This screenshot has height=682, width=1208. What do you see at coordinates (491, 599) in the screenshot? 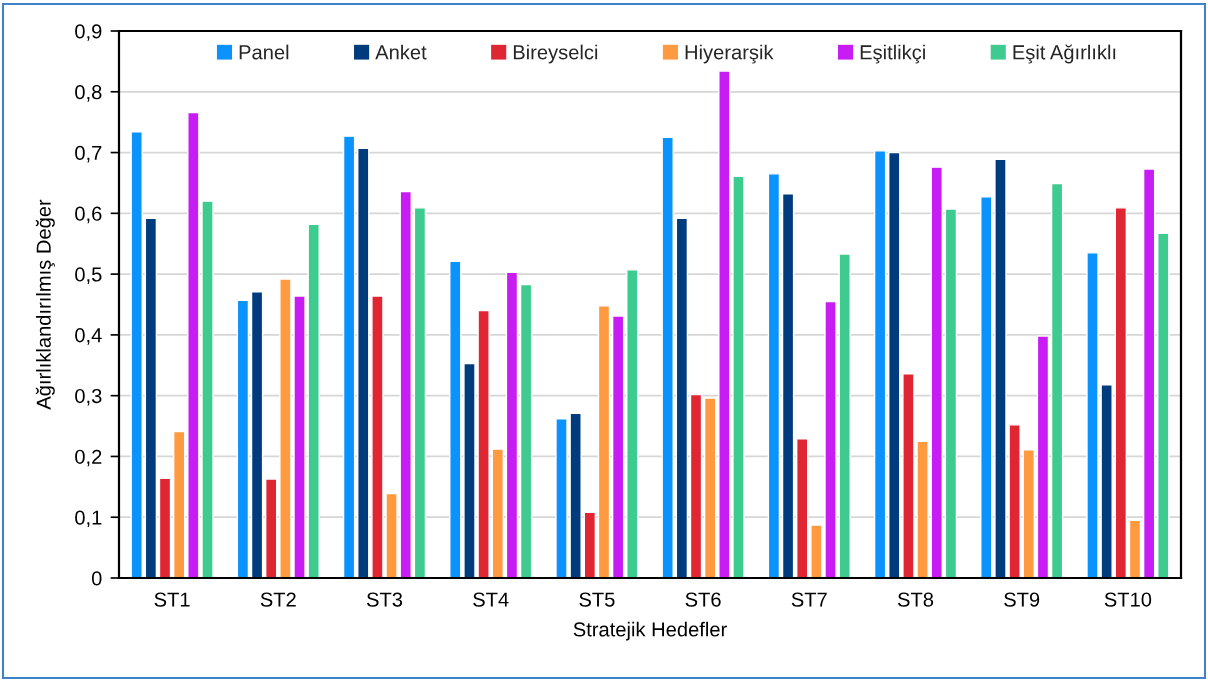
I see `x-tick-label: ST4` at bounding box center [491, 599].